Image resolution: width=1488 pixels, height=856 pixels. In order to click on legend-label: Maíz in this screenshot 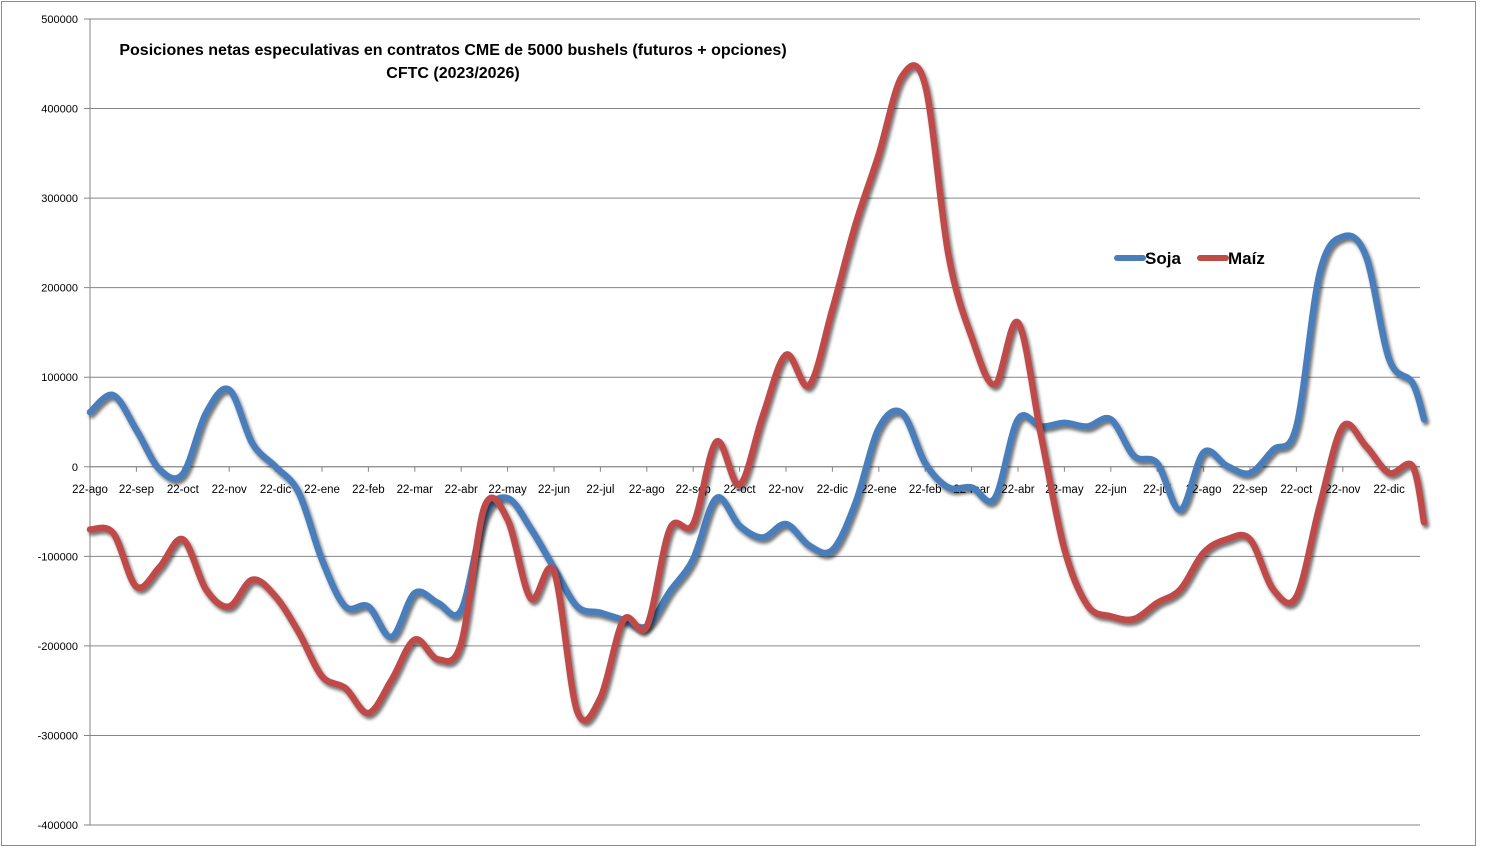, I will do `click(1246, 258)`.